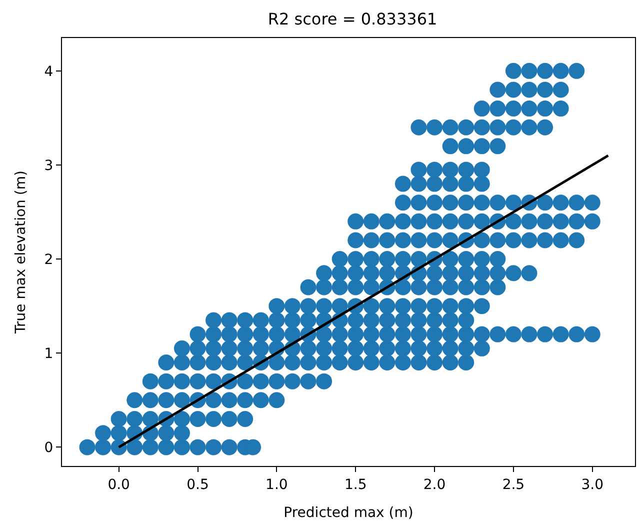  Describe the element at coordinates (119, 484) in the screenshot. I see `x-tick-label: 0.0` at that location.